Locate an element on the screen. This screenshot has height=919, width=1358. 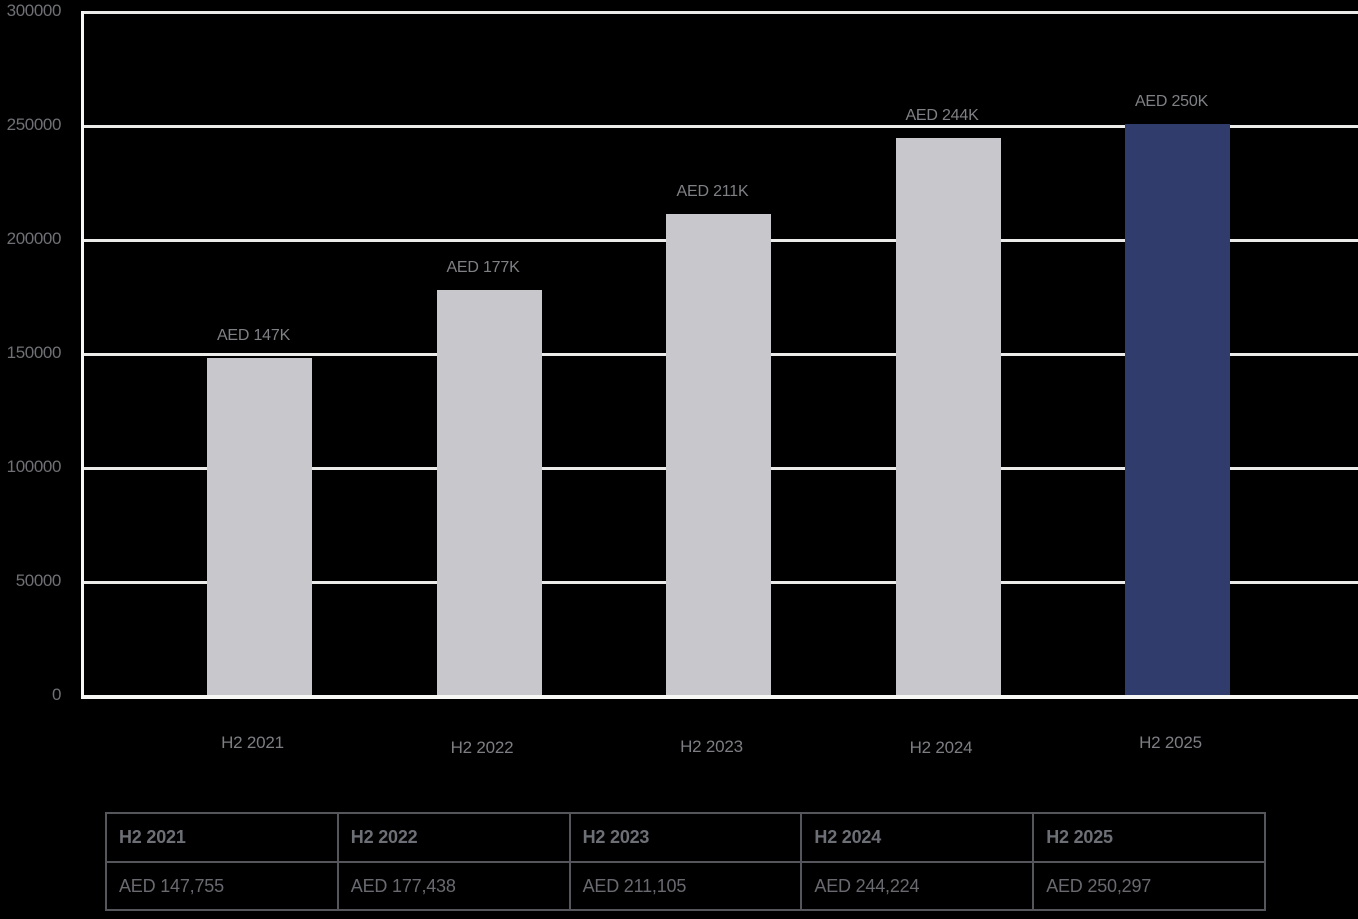
table-header-cell: H2 2025 is located at coordinates (1149, 837).